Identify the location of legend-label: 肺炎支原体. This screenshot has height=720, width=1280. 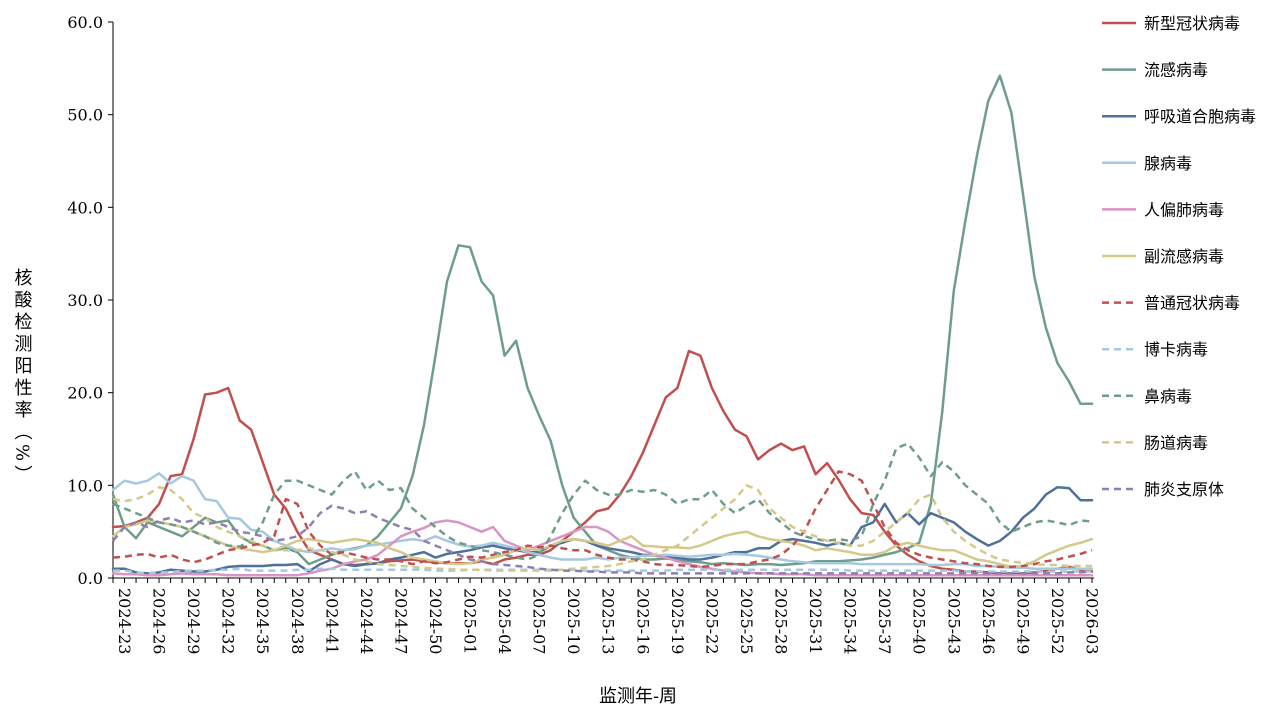
(1184, 489).